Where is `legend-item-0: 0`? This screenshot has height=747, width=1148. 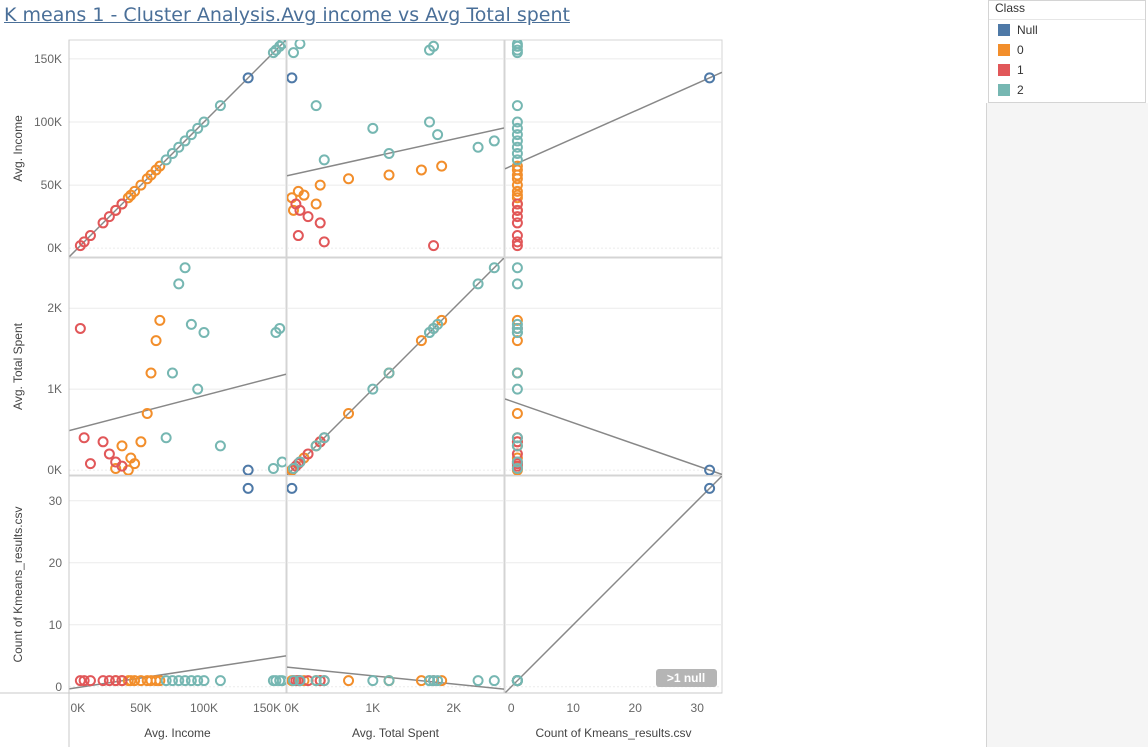
legend-item-0: 0 is located at coordinates (1067, 50).